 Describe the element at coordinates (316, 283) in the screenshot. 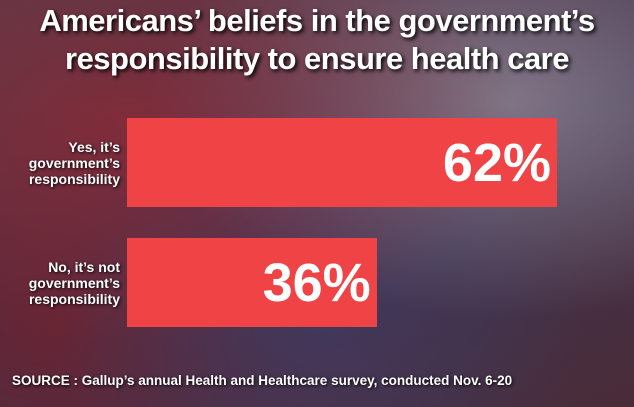

I see `value-label: 36%` at that location.